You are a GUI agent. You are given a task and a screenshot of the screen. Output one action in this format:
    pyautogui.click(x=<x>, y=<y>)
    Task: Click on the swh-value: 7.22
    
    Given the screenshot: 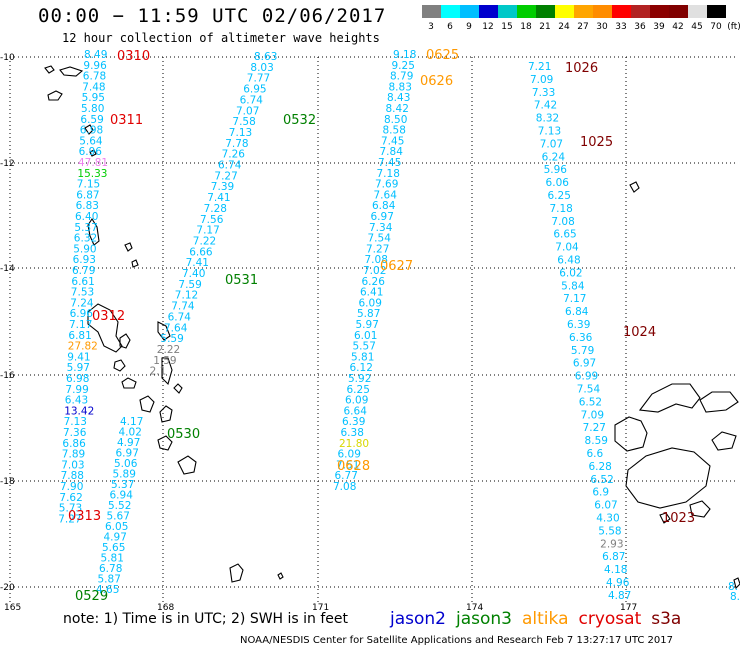 What is the action you would take?
    pyautogui.click(x=204, y=241)
    